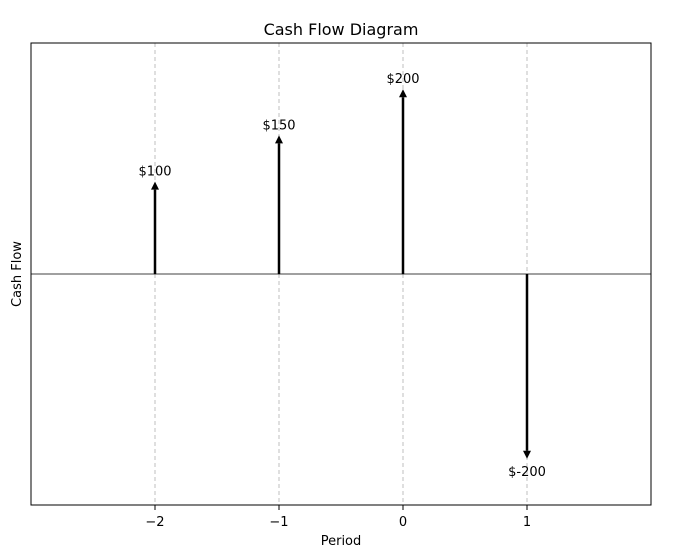  I want to click on x-tick-label: 0, so click(403, 522).